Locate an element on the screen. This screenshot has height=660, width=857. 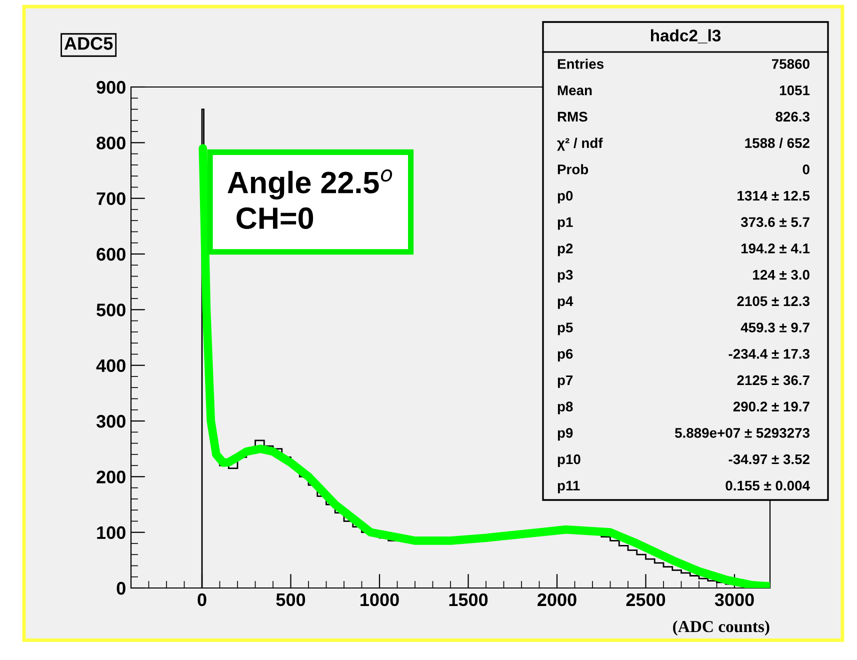
text: p10 -34.97 ± 3.52 is located at coordinates (684, 460).